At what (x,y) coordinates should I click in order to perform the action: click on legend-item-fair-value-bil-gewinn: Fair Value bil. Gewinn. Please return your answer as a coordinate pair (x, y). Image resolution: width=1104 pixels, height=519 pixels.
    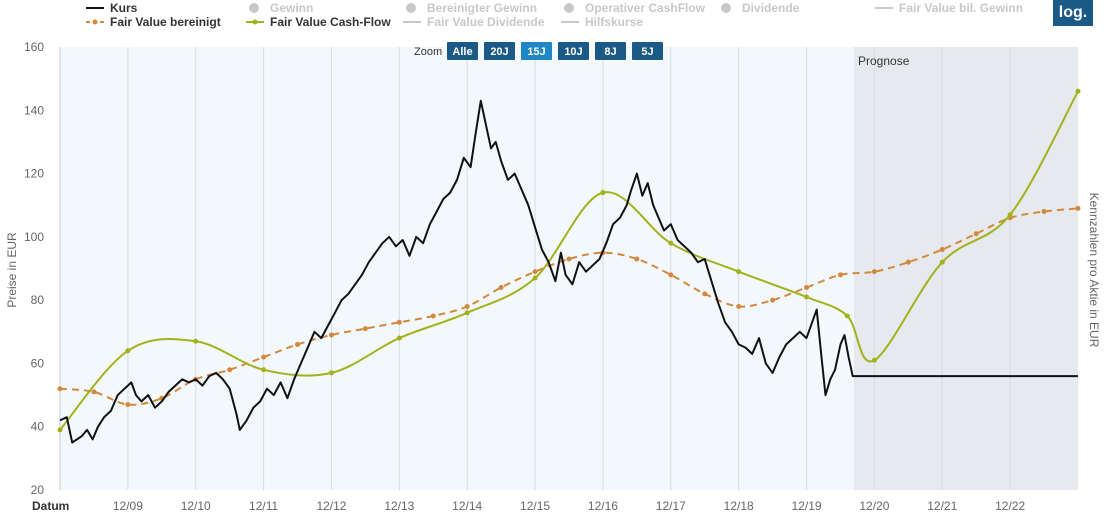
    Looking at the image, I should click on (949, 8).